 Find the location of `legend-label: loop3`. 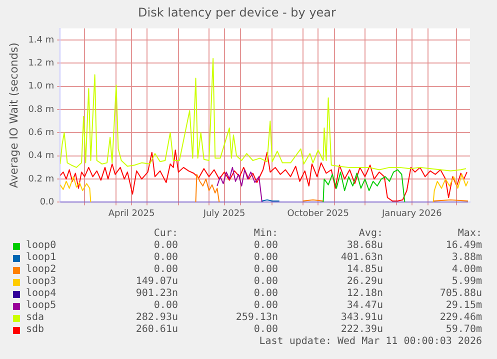

legend-label: loop3 is located at coordinates (41, 282).